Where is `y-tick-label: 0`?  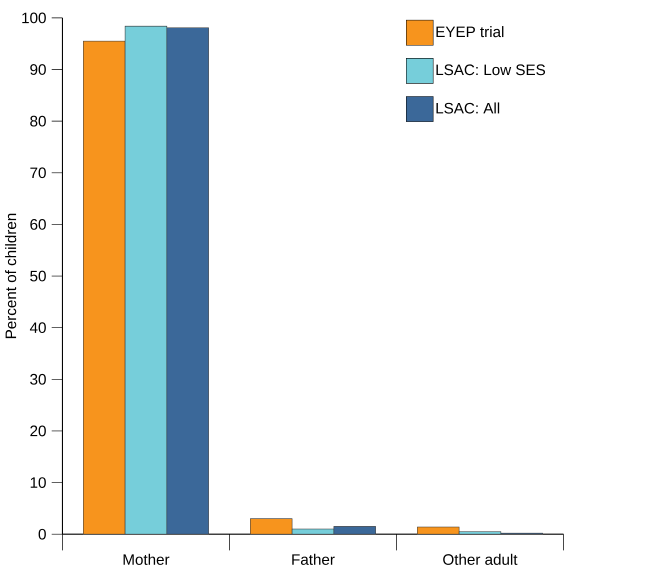 y-tick-label: 0 is located at coordinates (42, 534).